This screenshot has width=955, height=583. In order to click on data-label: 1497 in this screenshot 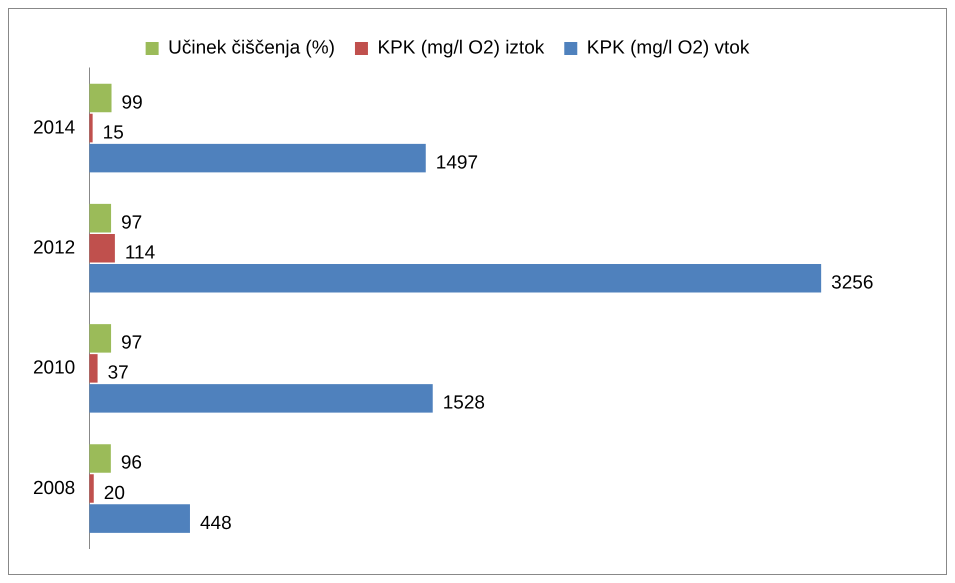, I will do `click(457, 163)`.